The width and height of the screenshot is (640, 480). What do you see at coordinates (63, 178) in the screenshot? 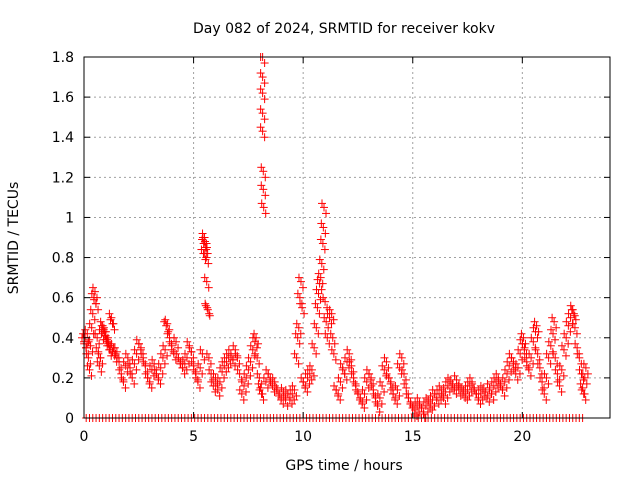
I see `y-tick-label: 1.2` at bounding box center [63, 178].